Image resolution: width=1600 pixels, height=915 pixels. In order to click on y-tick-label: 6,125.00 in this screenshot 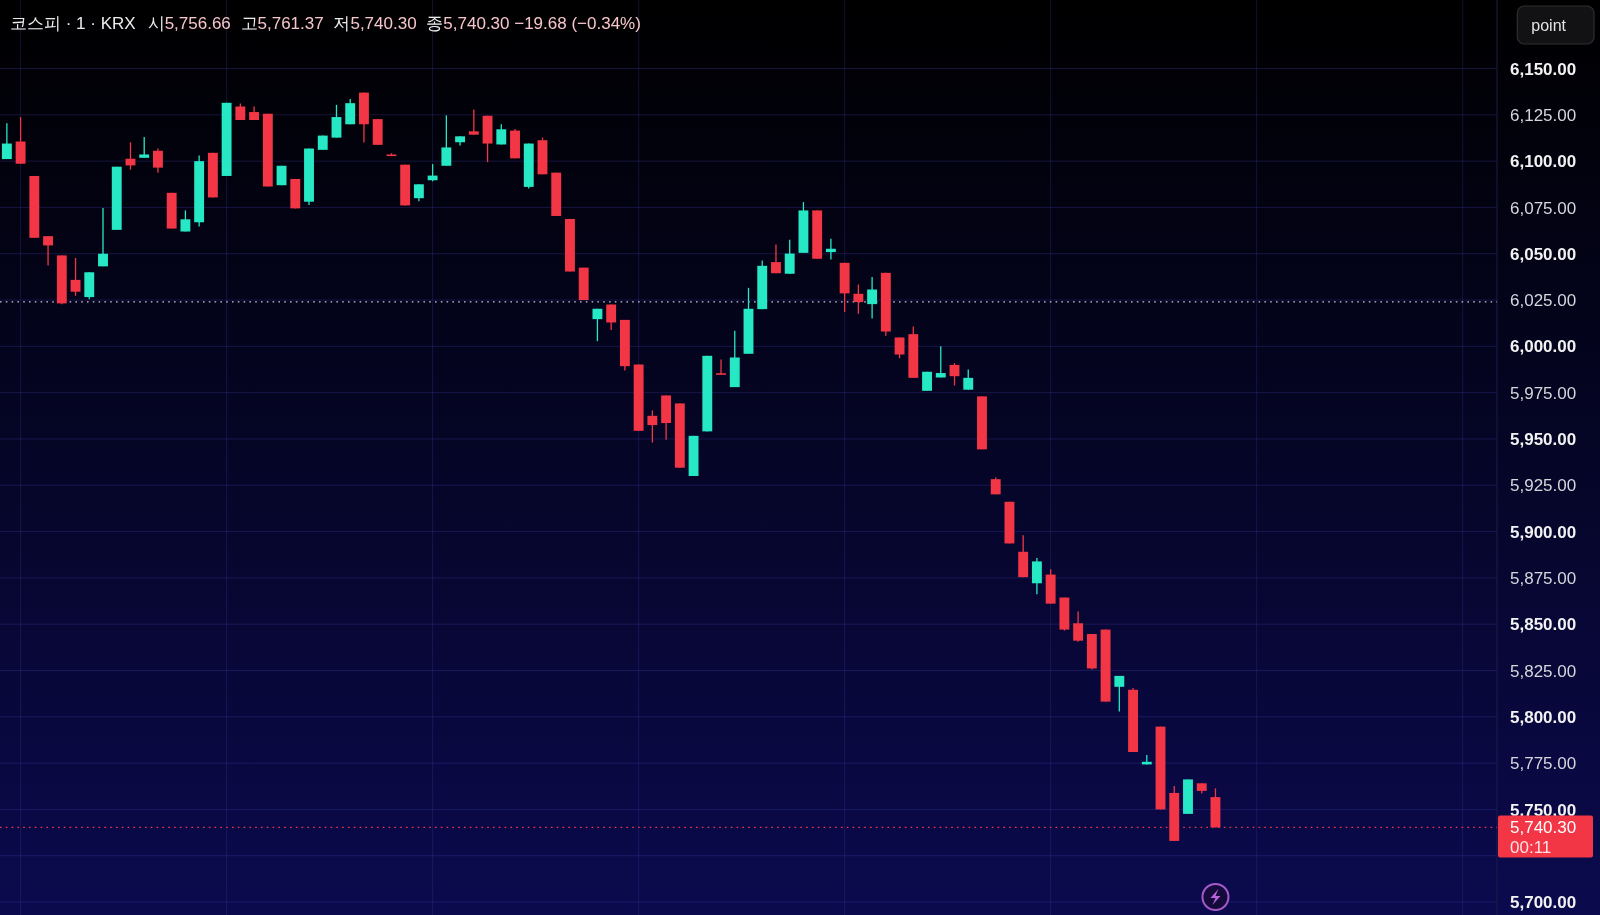, I will do `click(1543, 115)`.